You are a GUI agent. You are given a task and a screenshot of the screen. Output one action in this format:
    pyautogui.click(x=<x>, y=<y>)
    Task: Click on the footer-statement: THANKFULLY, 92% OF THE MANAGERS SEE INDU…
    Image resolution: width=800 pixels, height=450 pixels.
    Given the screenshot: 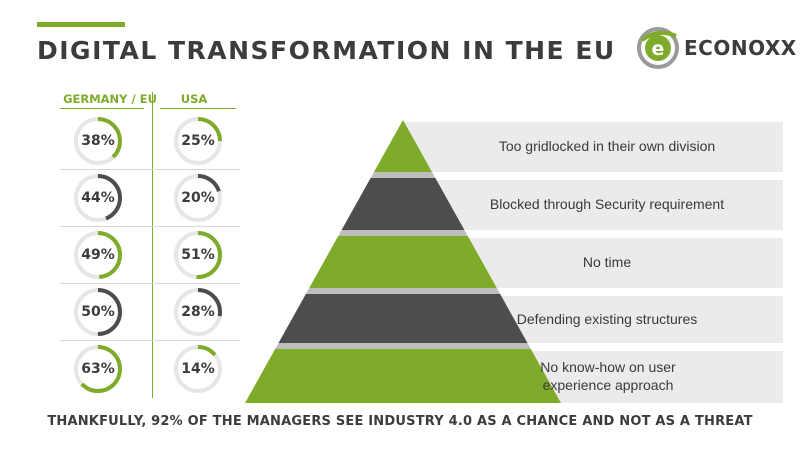 What is the action you would take?
    pyautogui.click(x=400, y=421)
    